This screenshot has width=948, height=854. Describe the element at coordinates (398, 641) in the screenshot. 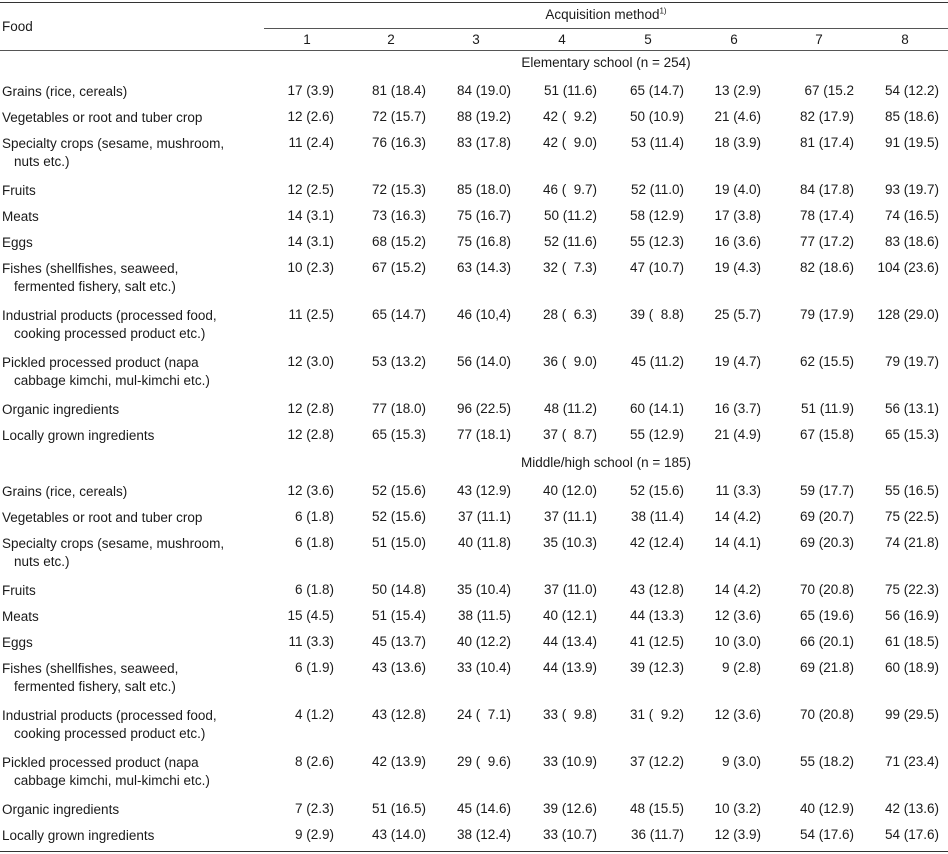

I see `table-cell: 45 (13.7)` at that location.